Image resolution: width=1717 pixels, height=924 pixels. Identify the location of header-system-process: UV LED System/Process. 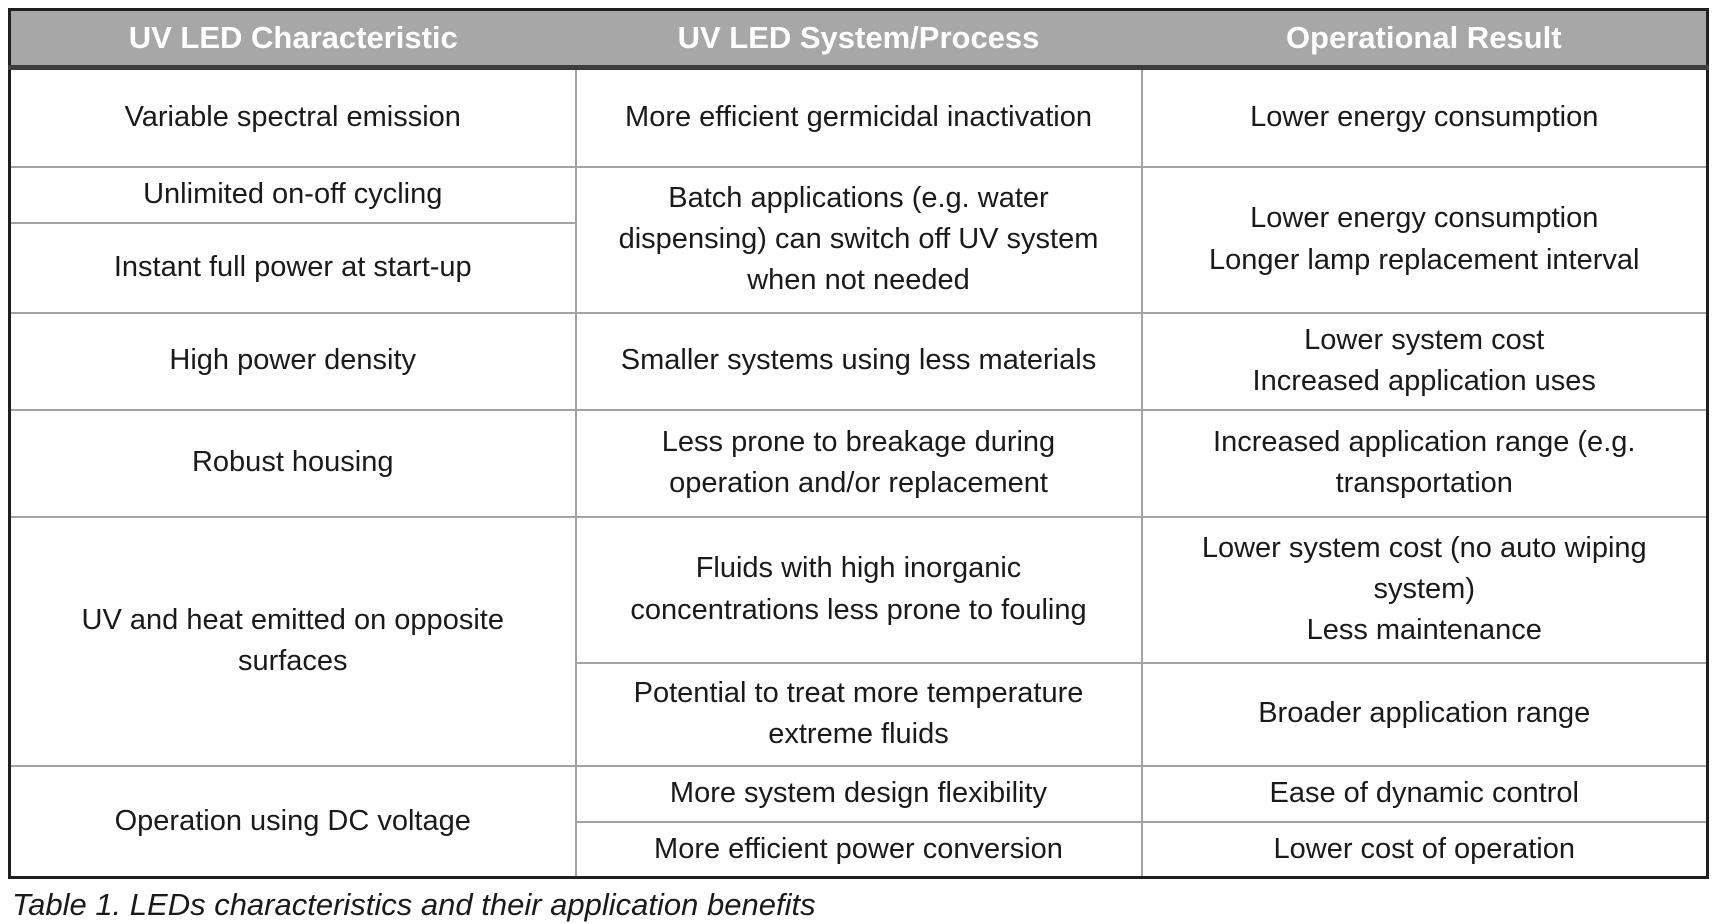
(858, 39).